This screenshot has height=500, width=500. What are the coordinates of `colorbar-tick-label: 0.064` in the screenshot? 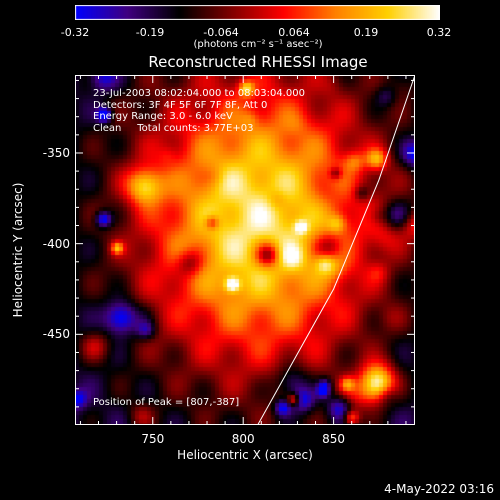 It's located at (294, 32).